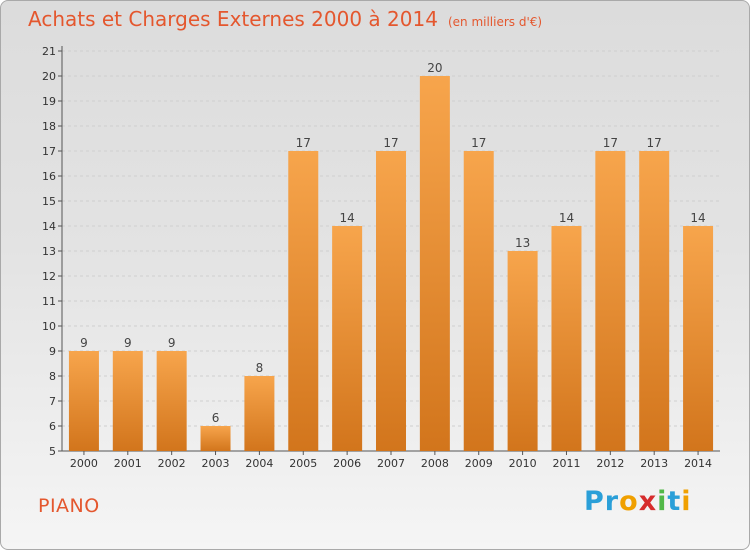 This screenshot has width=750, height=550. Describe the element at coordinates (233, 19) in the screenshot. I see `chart-title-text: Achats et Charges Externes 2000 à 2014` at that location.